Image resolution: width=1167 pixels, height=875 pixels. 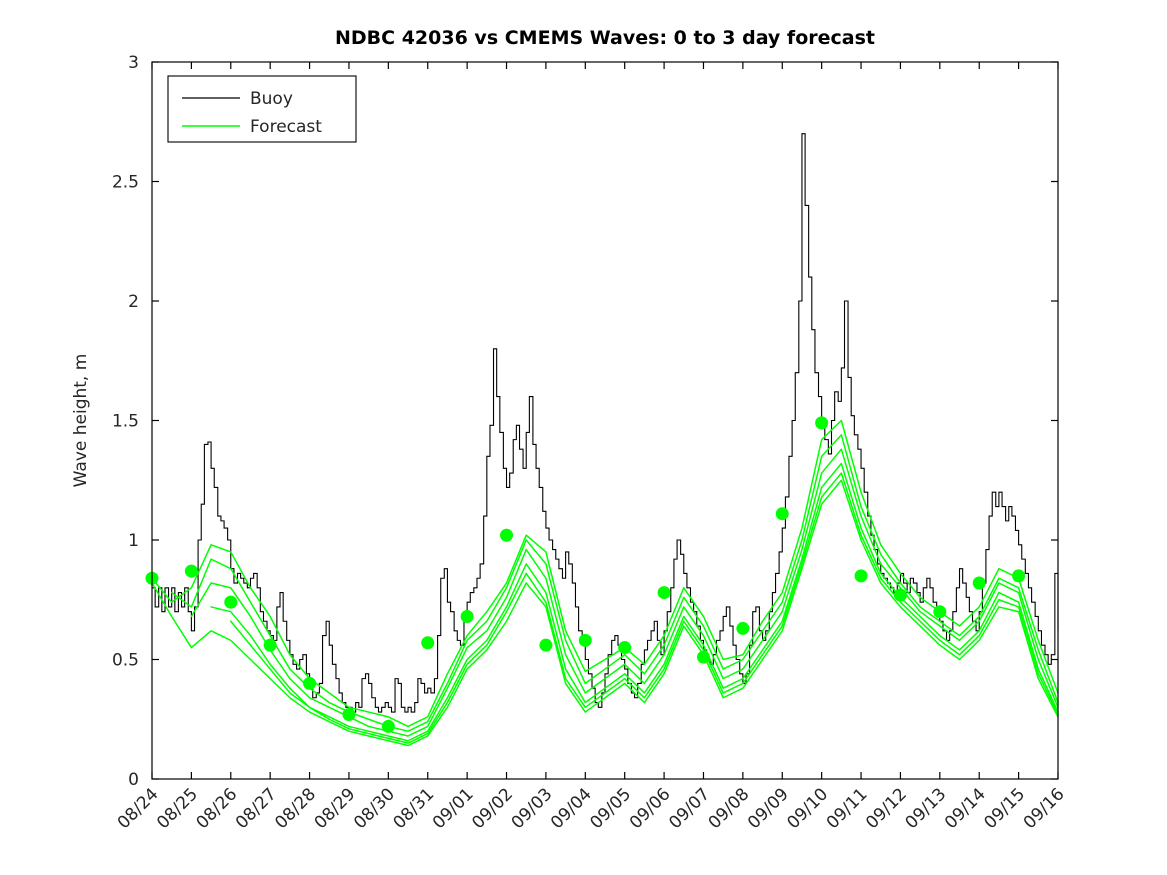 I want to click on x-tick-label: 08/31, so click(x=413, y=808).